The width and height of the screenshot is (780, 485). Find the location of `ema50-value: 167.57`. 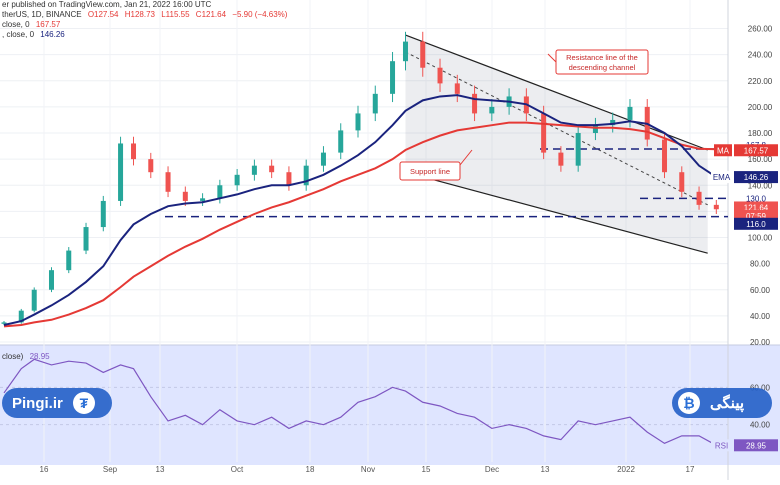

ema50-value: 167.57 is located at coordinates (48, 24).